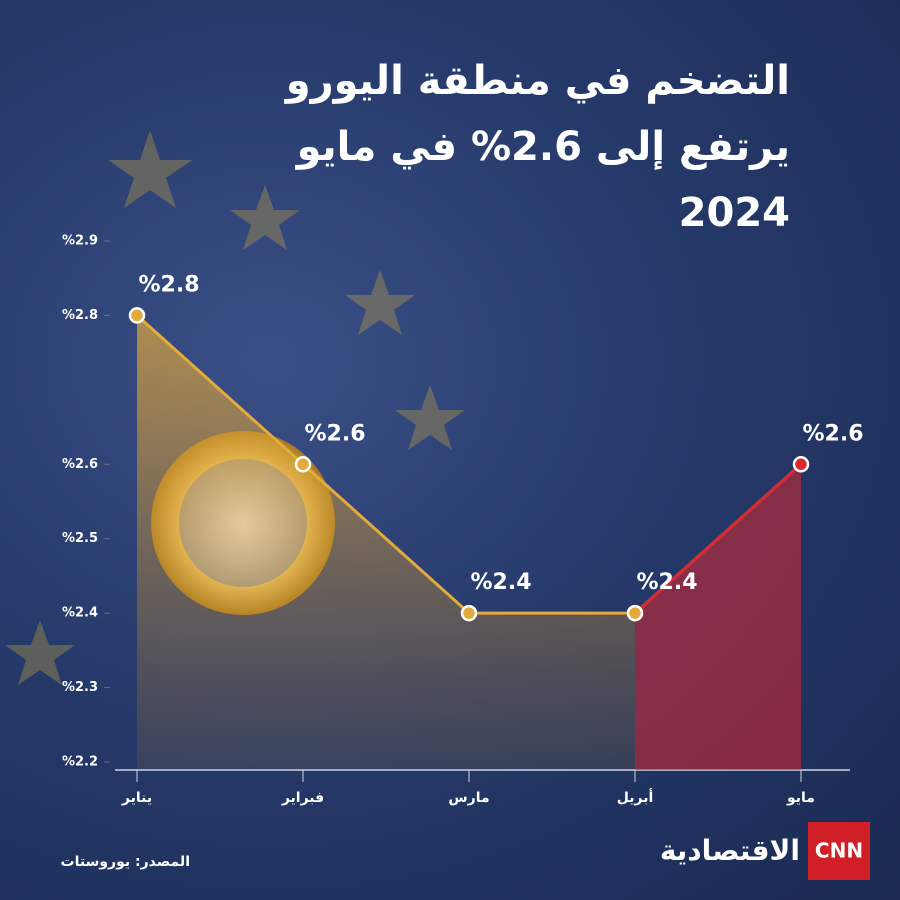  Describe the element at coordinates (302, 798) in the screenshot. I see `x-tick-label: فبراير` at that location.